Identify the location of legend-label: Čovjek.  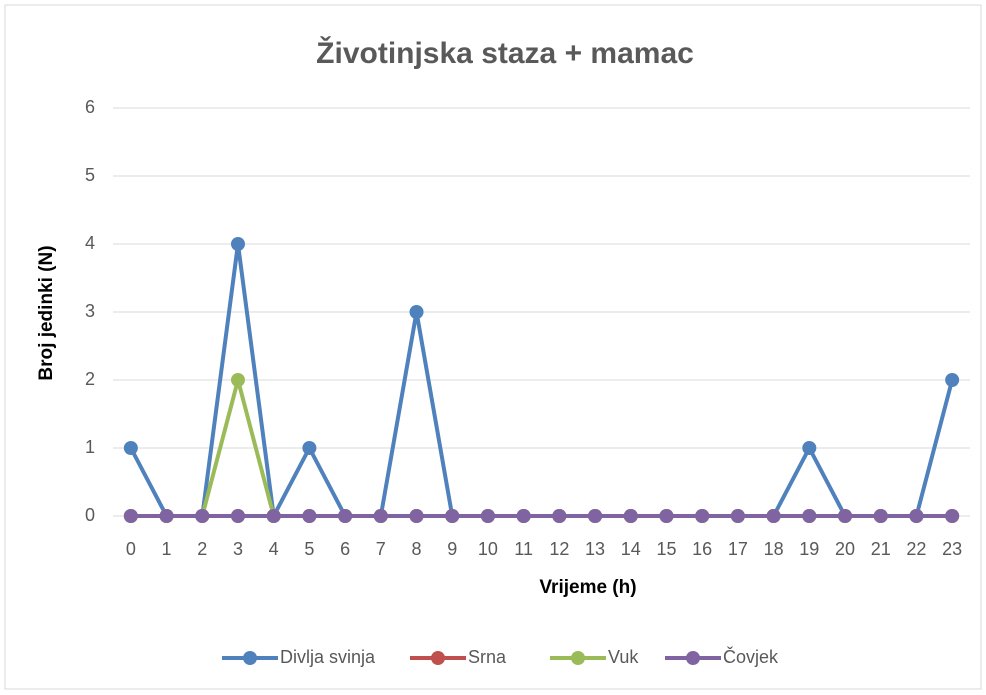
(751, 656).